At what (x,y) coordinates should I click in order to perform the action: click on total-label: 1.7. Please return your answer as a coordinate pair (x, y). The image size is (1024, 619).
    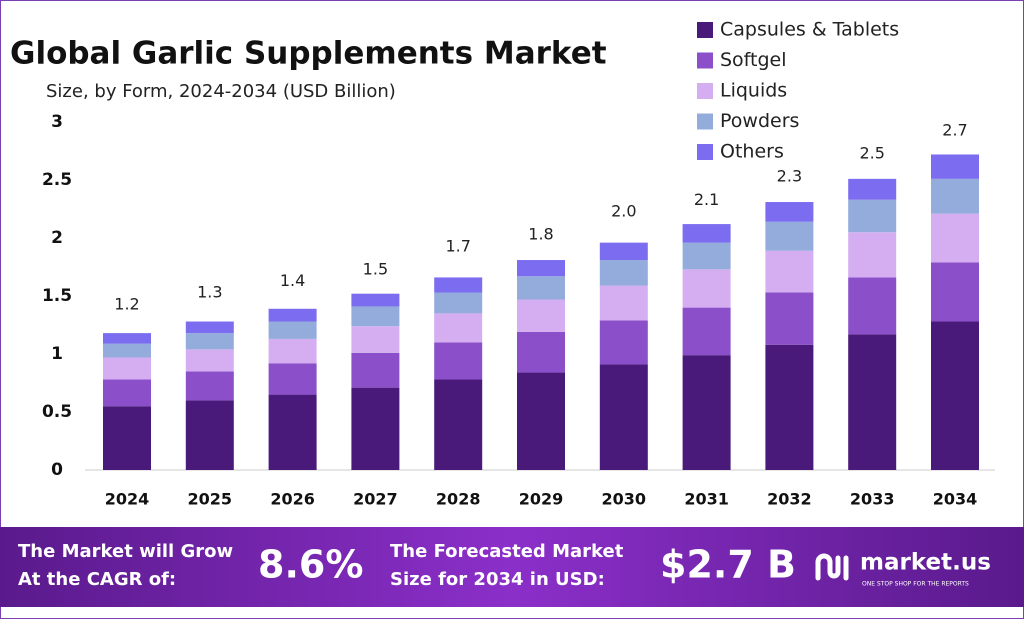
    Looking at the image, I should click on (457, 245).